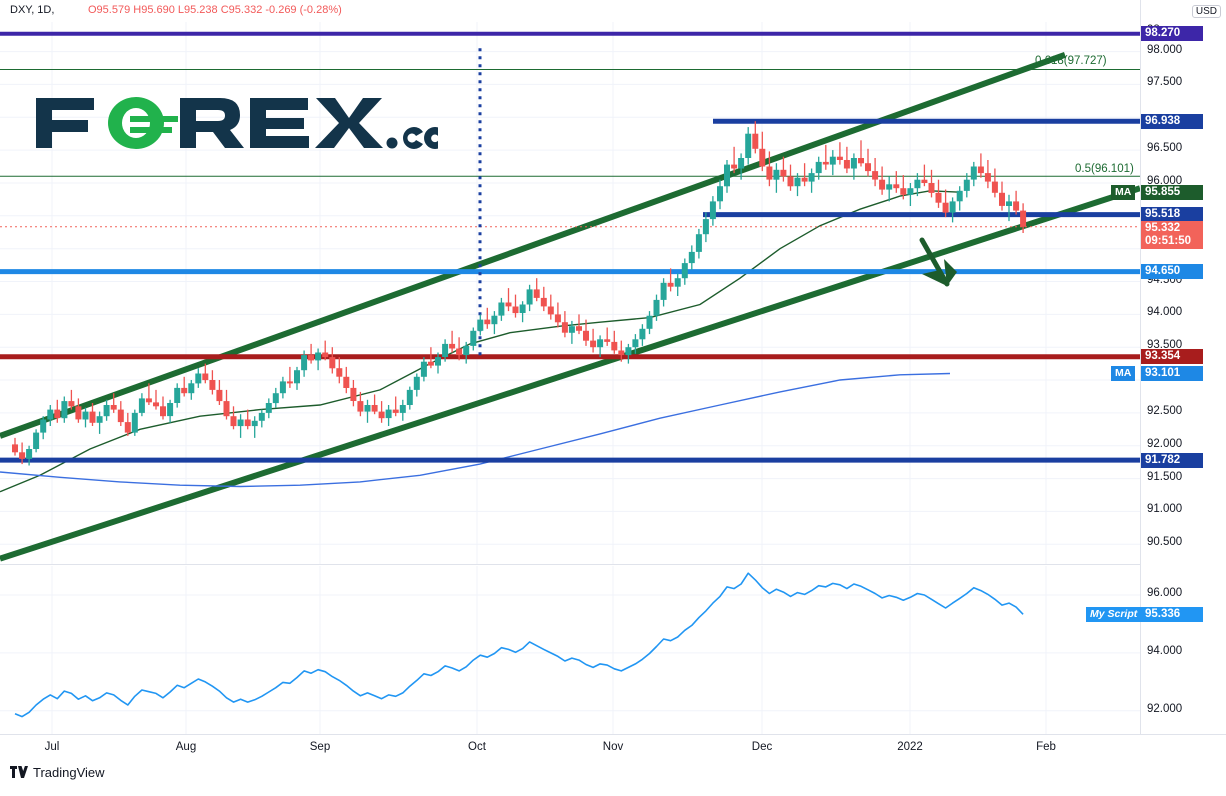 The image size is (1226, 796). What do you see at coordinates (1165, 443) in the screenshot?
I see `price-tick: 92.000` at bounding box center [1165, 443].